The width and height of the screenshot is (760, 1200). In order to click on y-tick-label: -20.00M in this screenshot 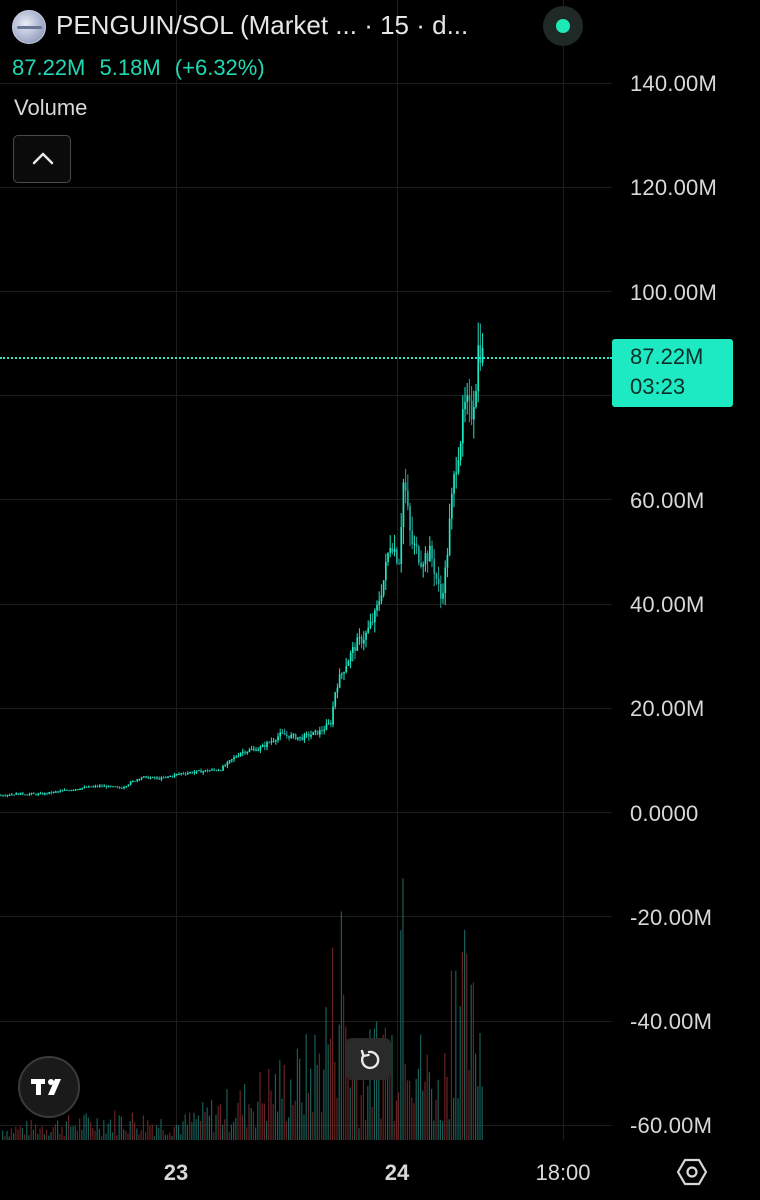, I will do `click(671, 917)`.